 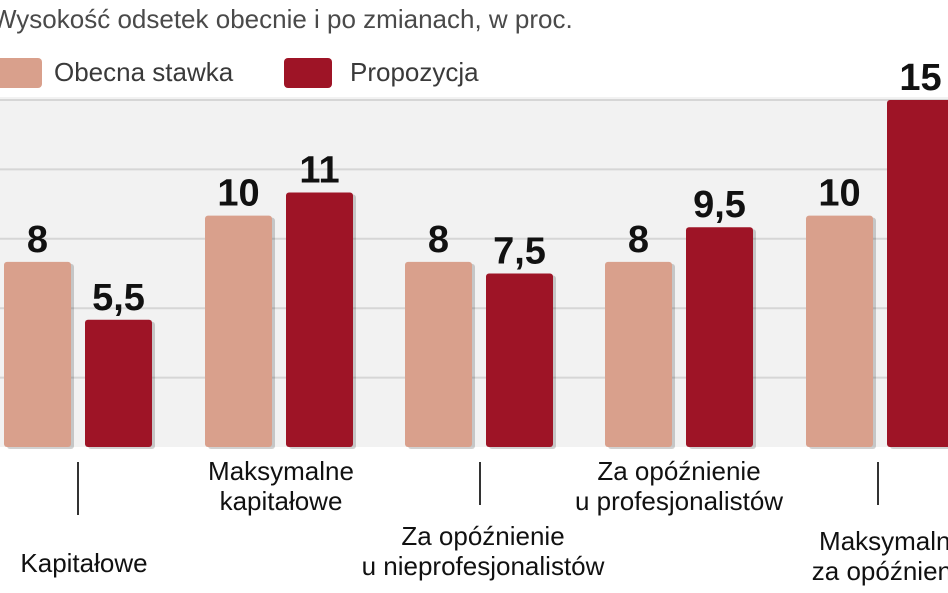 I want to click on category-label-za-opoznienie-nieprofesjonalistow: Za opóźnienie u nieprofesjonalistów, so click(x=483, y=551).